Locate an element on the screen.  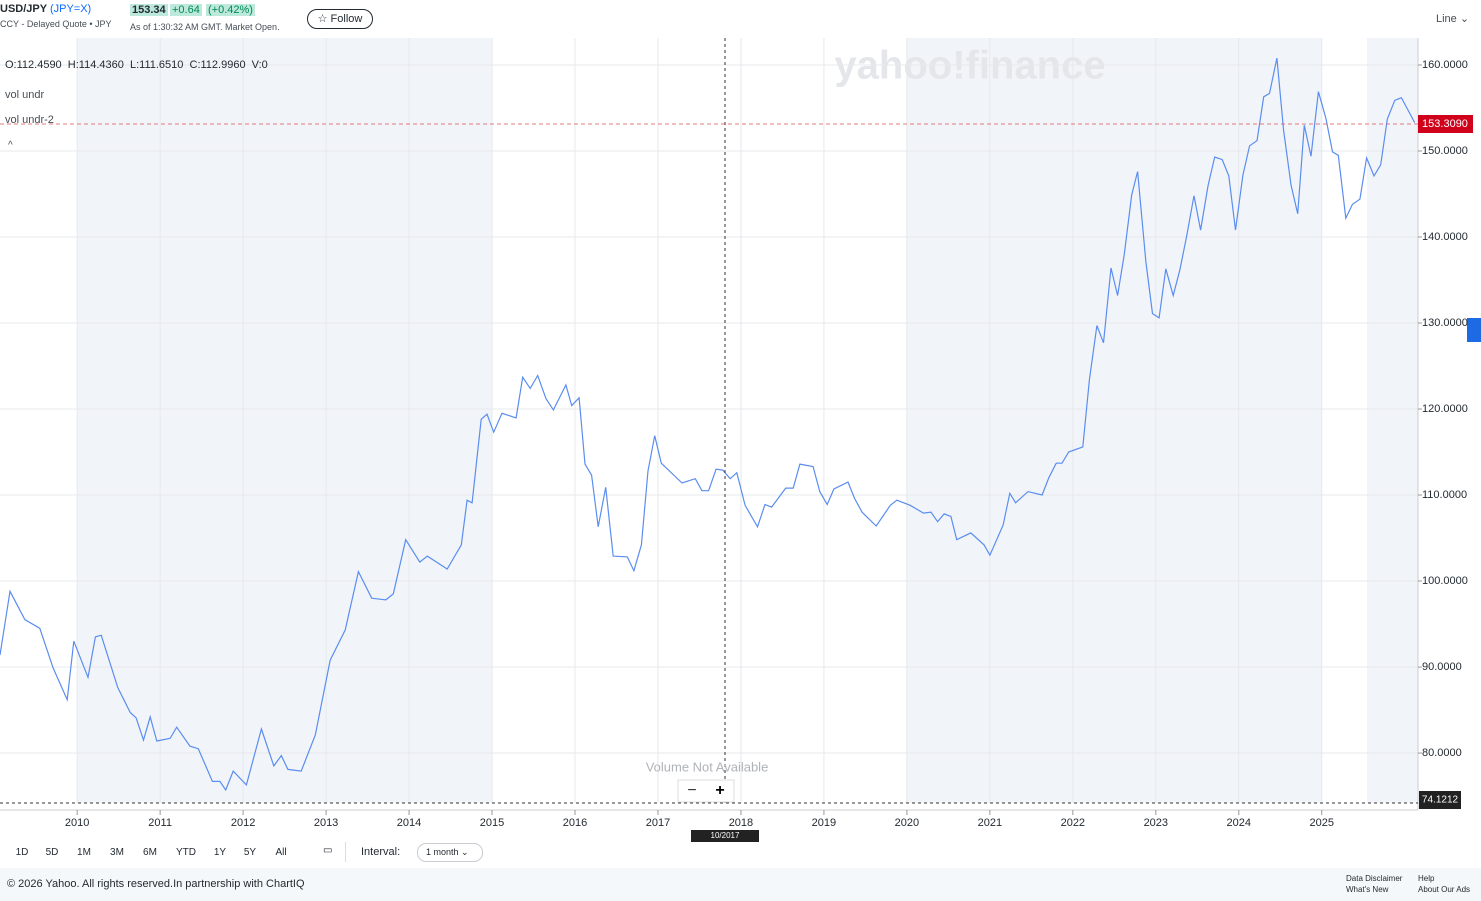
year-band is located at coordinates (1392, 420).